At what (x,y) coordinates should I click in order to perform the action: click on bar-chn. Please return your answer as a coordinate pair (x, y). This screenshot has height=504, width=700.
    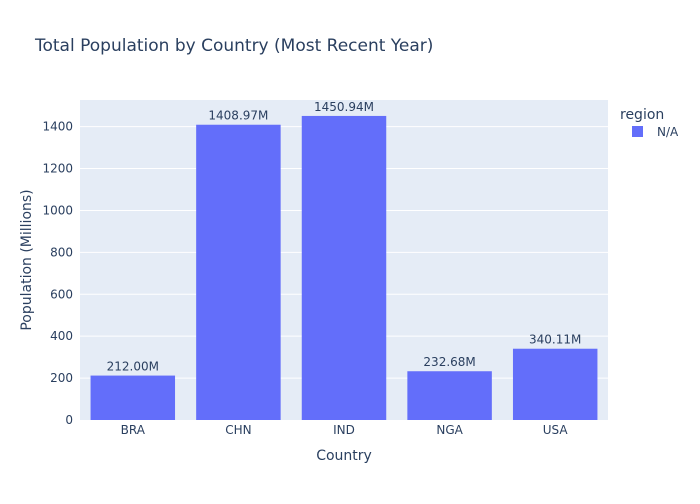
    Looking at the image, I should click on (238, 272).